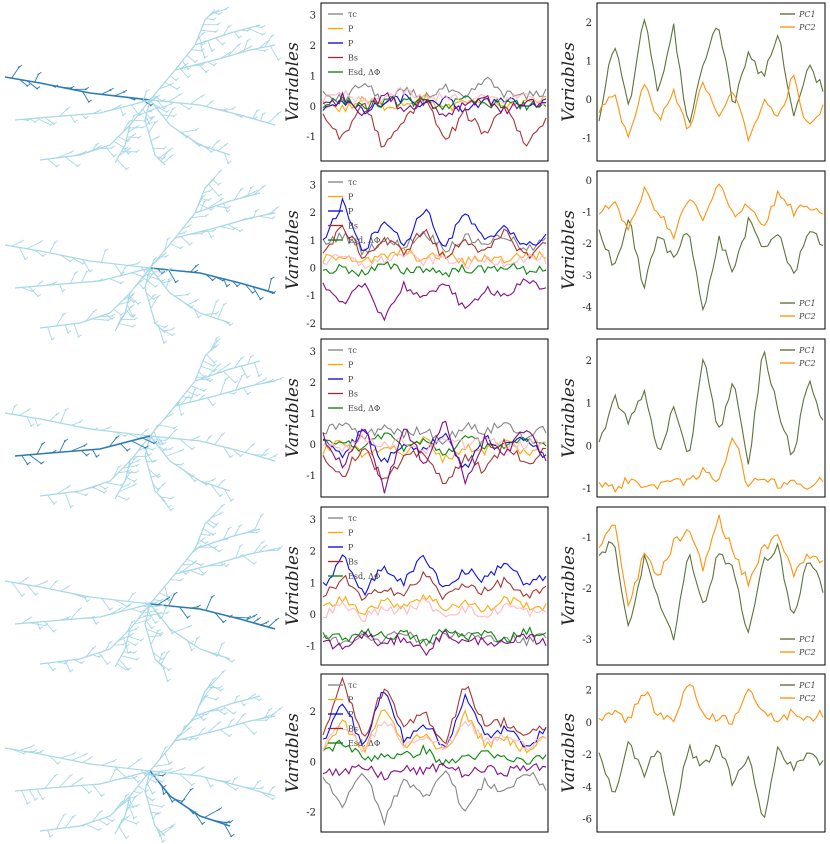 The width and height of the screenshot is (830, 844). Describe the element at coordinates (416, 753) in the screenshot. I see `panel-9: 2 0 -2 Variables τc PP Bs Esd, ΔΦ` at that location.